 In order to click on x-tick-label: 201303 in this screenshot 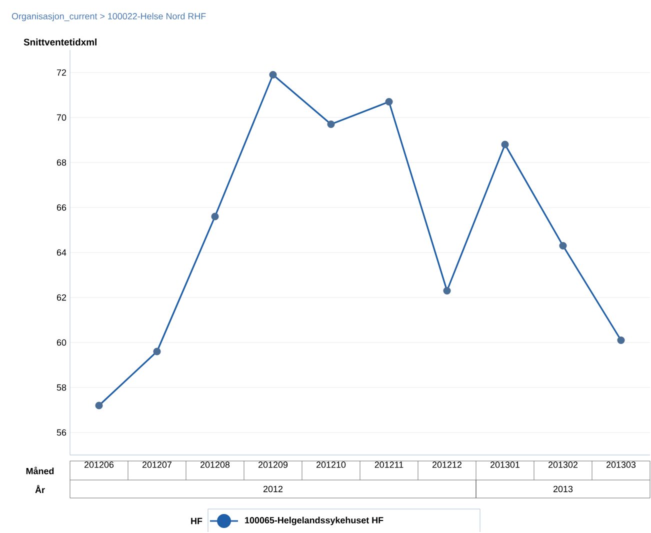, I will do `click(621, 465)`.